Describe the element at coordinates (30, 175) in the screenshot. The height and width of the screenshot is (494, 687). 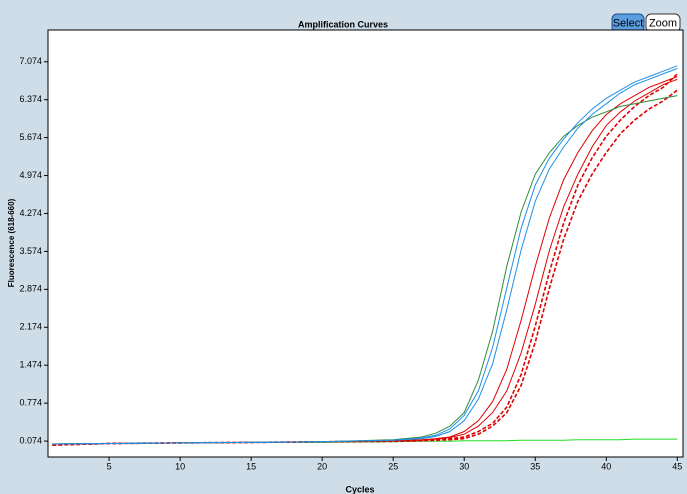
I see `y-tick-label: 4.974` at that location.